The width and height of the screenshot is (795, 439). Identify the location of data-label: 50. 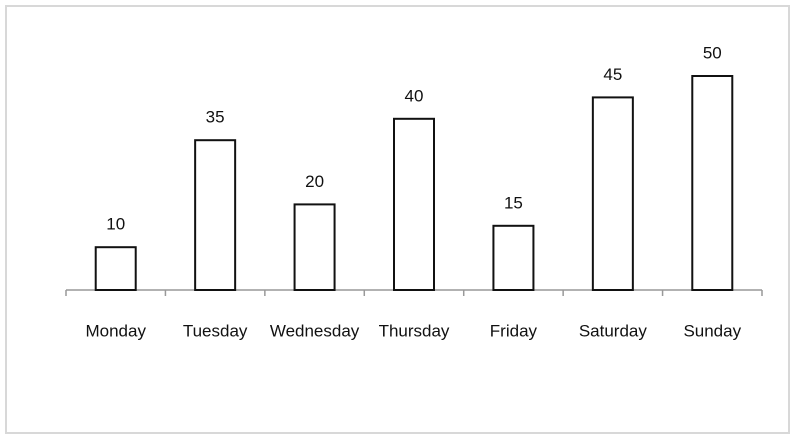
(712, 52).